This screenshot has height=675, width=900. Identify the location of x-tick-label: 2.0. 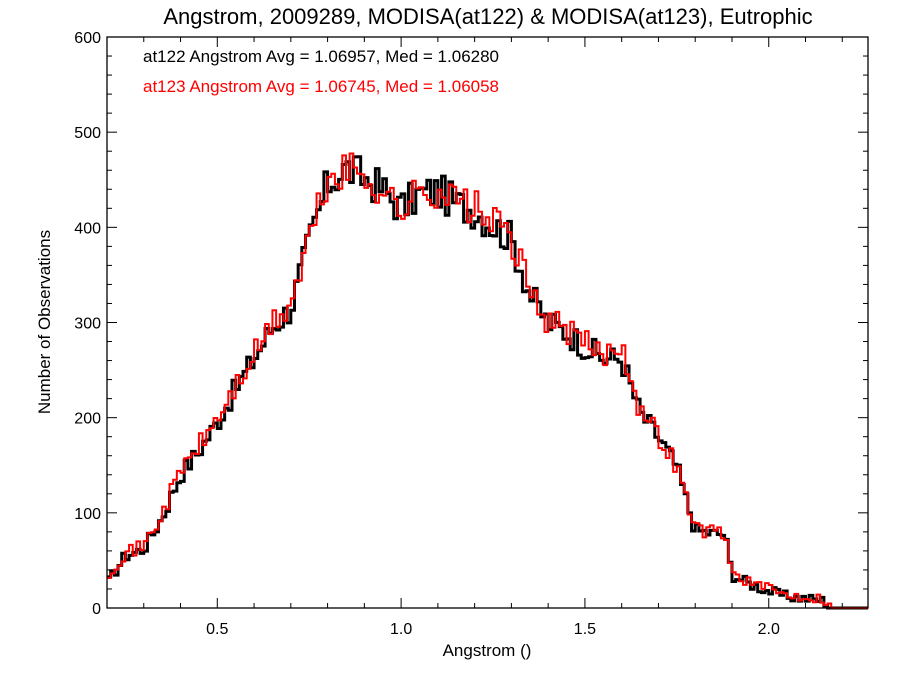
(769, 629).